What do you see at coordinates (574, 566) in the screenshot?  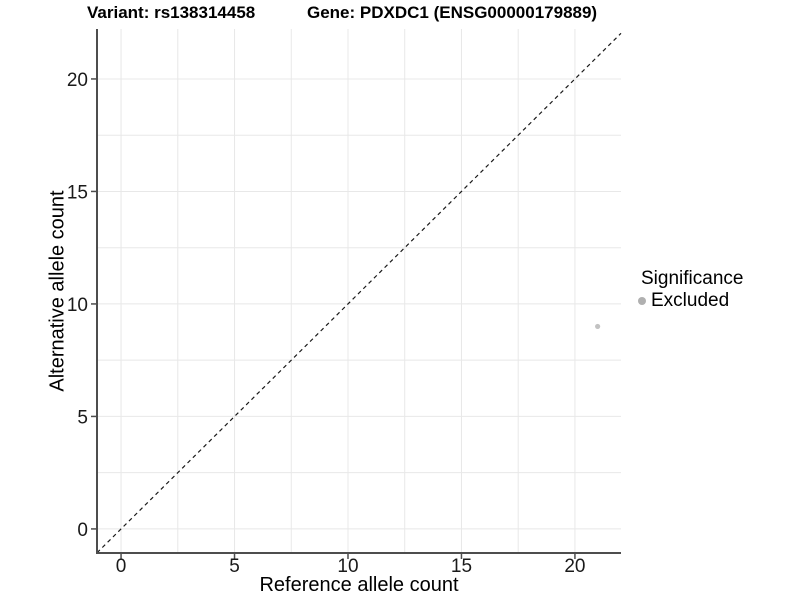 I see `x-tick-label: 20` at bounding box center [574, 566].